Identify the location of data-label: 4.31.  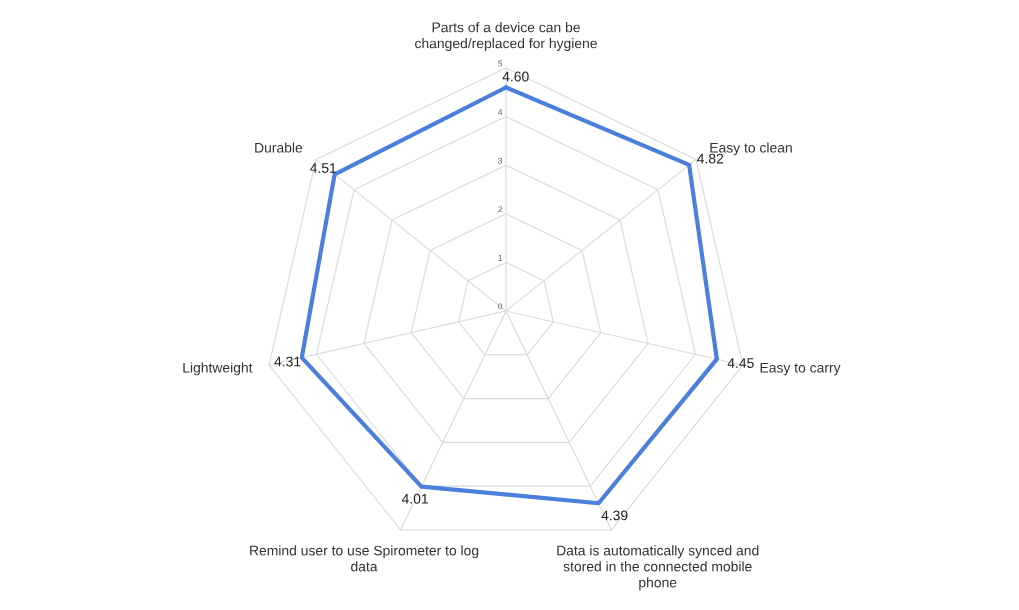
(287, 361).